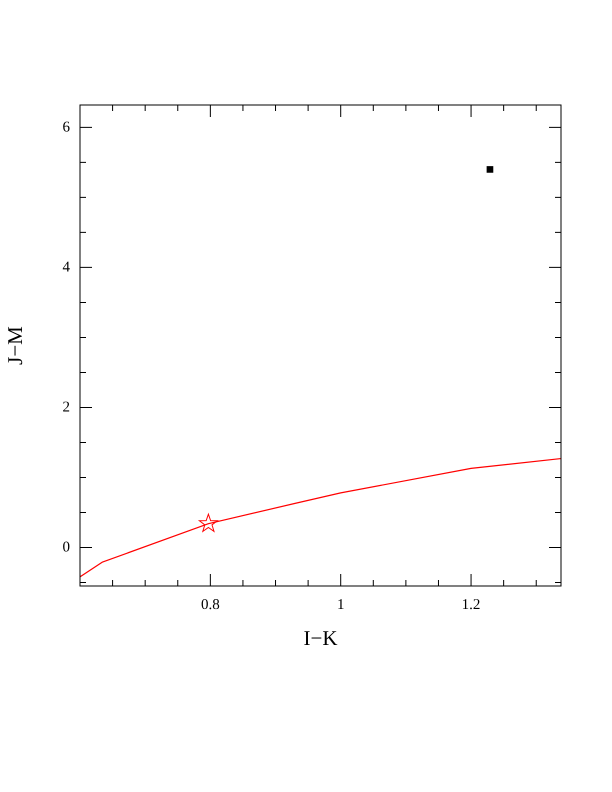 The width and height of the screenshot is (612, 792). I want to click on y-tick-label: 6, so click(66, 127).